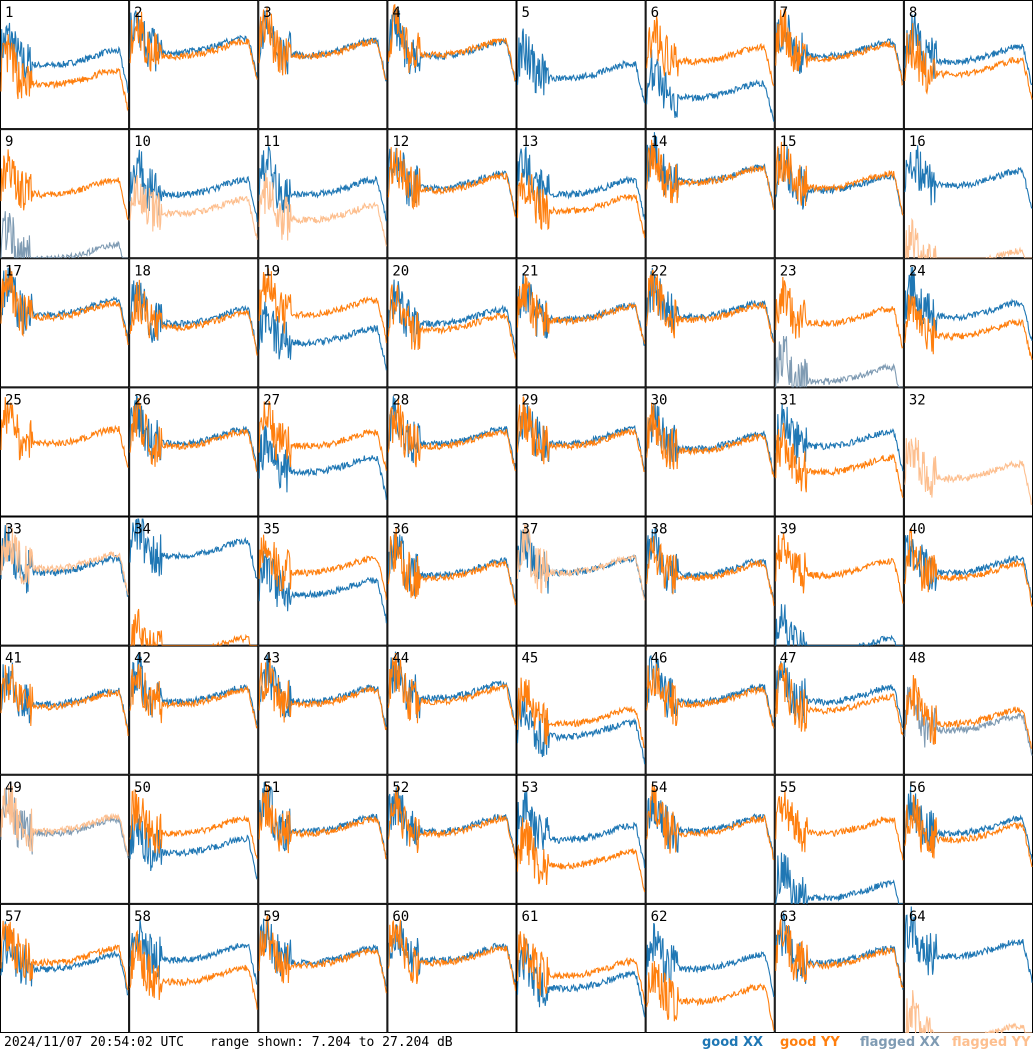  What do you see at coordinates (194, 968) in the screenshot?
I see `panel-58: 58` at bounding box center [194, 968].